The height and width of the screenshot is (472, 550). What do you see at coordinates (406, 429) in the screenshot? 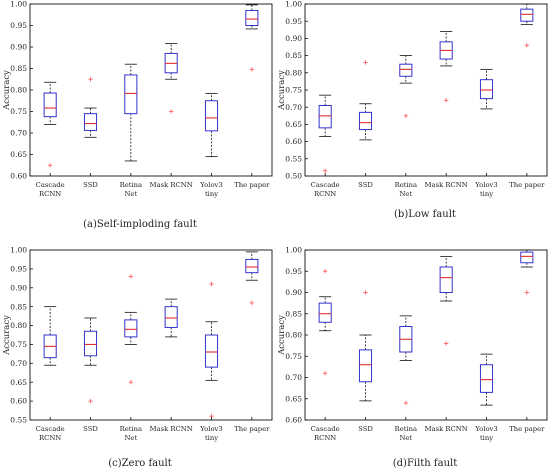
I see `x-tick-label: Retina` at bounding box center [406, 429].